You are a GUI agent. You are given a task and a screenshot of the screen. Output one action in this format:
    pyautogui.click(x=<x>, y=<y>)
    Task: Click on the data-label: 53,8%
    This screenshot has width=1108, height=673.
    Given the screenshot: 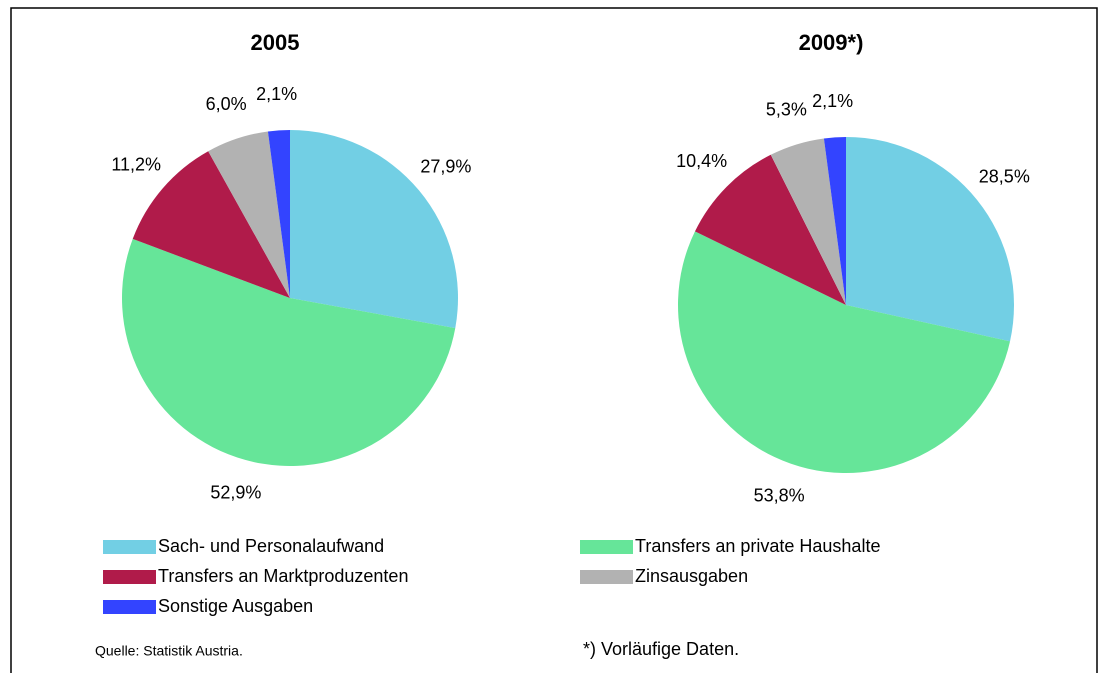 What is the action you would take?
    pyautogui.click(x=779, y=495)
    